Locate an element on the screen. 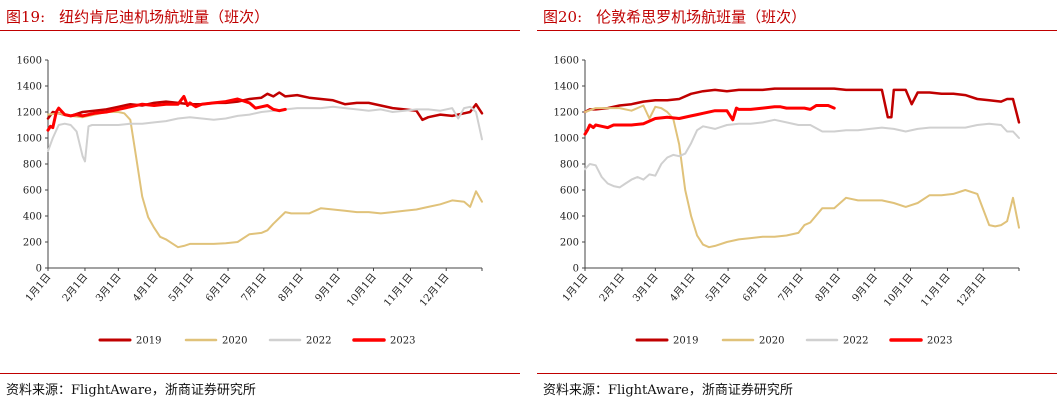 Image resolution: width=1057 pixels, height=404 pixels. figure-title: 图20: 伦敦希思罗机场航班量（班次） is located at coordinates (674, 16).